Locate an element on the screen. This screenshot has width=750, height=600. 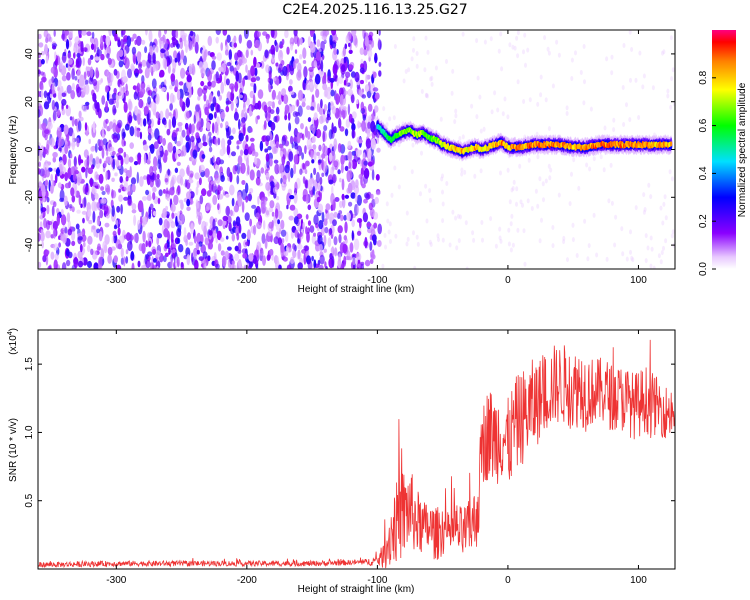
snr-y-label: SNR (10 * v/v) is located at coordinates (13, 450).